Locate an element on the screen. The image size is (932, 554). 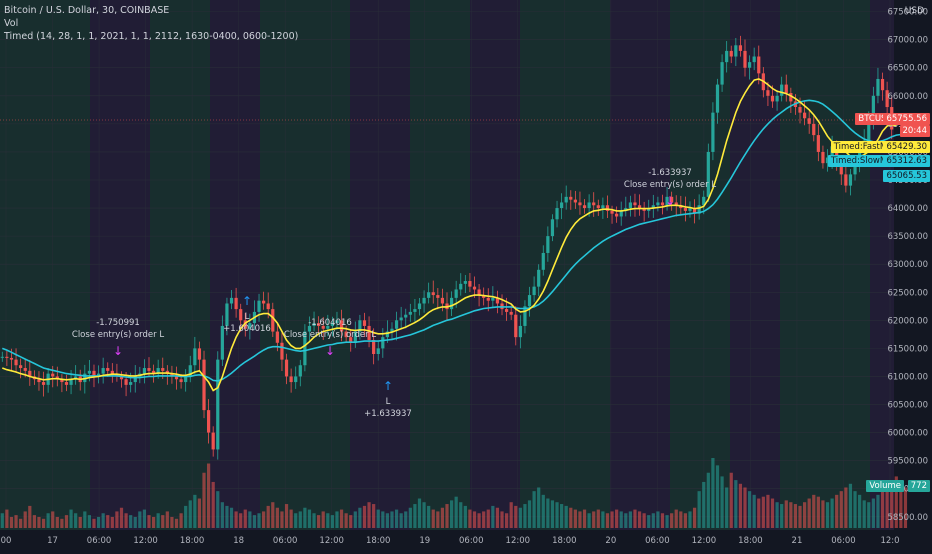
price-tick-label: 62000.00 is located at coordinates (907, 321).